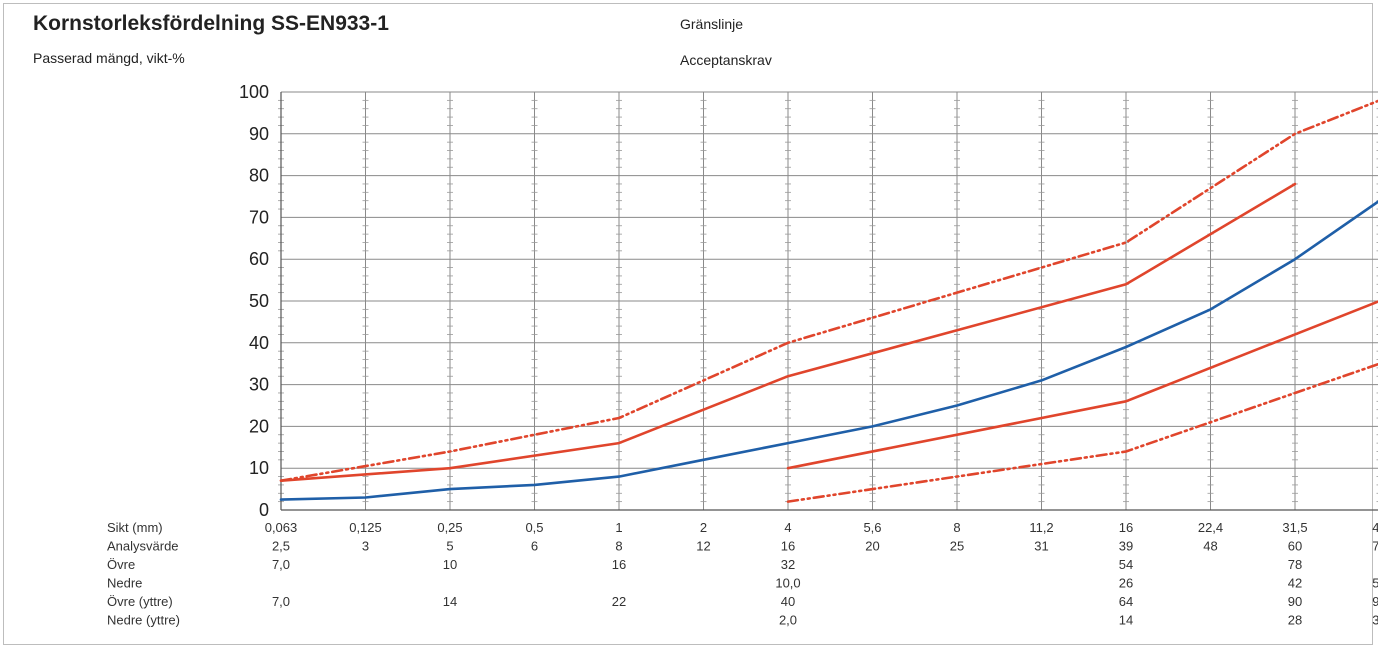 Image resolution: width=1378 pixels, height=648 pixels. I want to click on y-tick-labels: 0 10 20 30 40 50 60 70 80 90 100, so click(254, 301).